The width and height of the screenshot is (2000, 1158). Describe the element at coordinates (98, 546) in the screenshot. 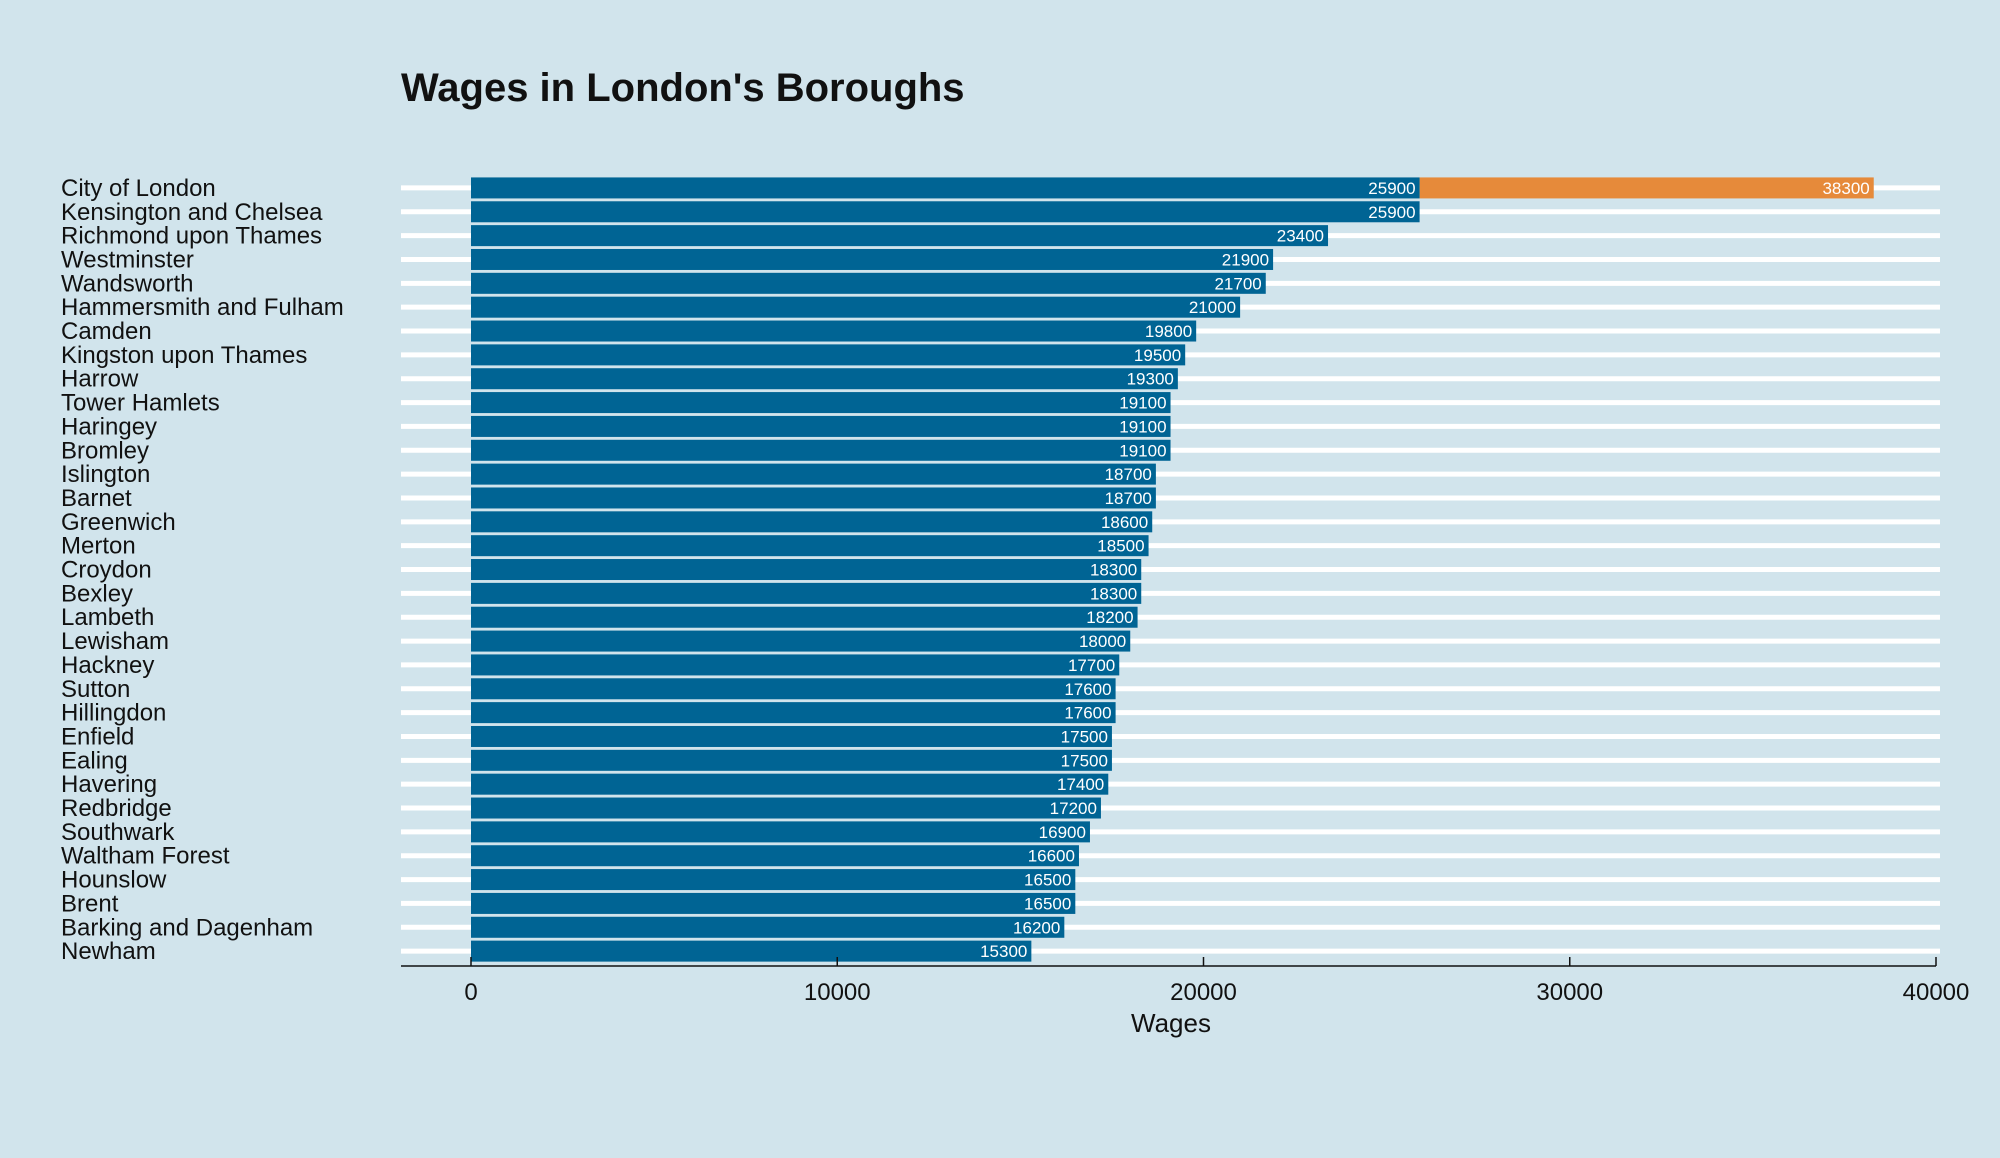

I see `category-label: Merton` at that location.